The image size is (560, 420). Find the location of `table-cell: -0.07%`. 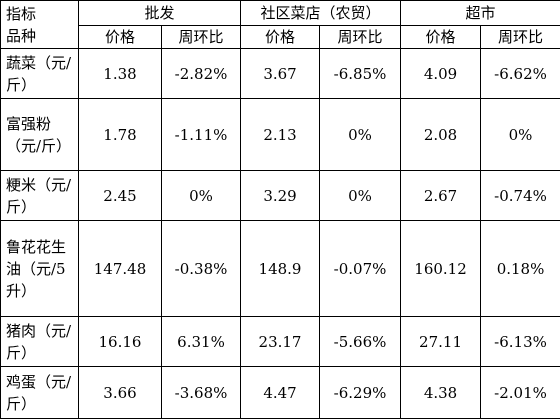

table-cell: -0.07% is located at coordinates (360, 268).